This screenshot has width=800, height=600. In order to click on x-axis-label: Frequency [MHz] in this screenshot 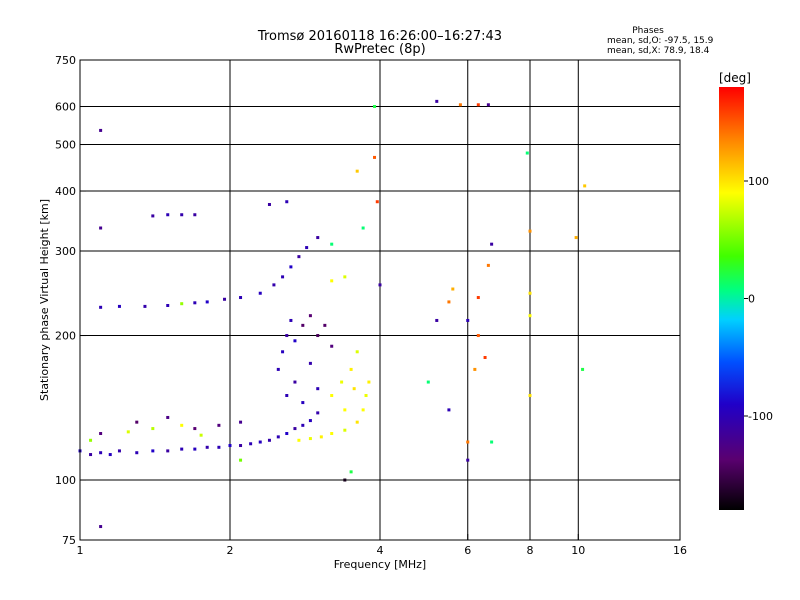, I will do `click(380, 564)`.